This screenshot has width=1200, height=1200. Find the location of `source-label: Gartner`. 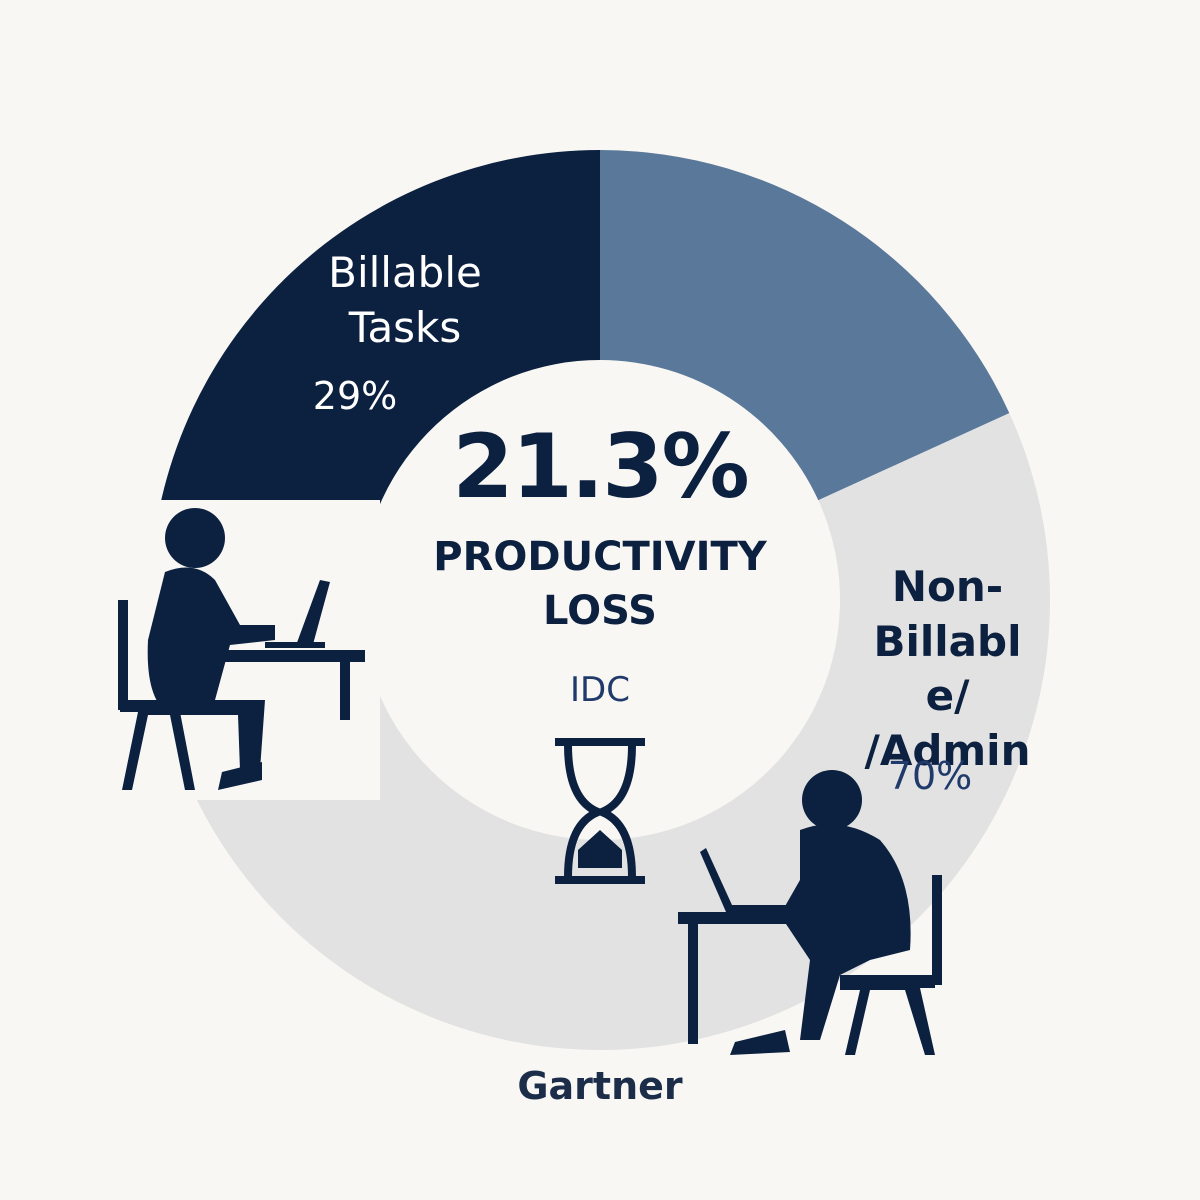

source-label: Gartner is located at coordinates (600, 1086).